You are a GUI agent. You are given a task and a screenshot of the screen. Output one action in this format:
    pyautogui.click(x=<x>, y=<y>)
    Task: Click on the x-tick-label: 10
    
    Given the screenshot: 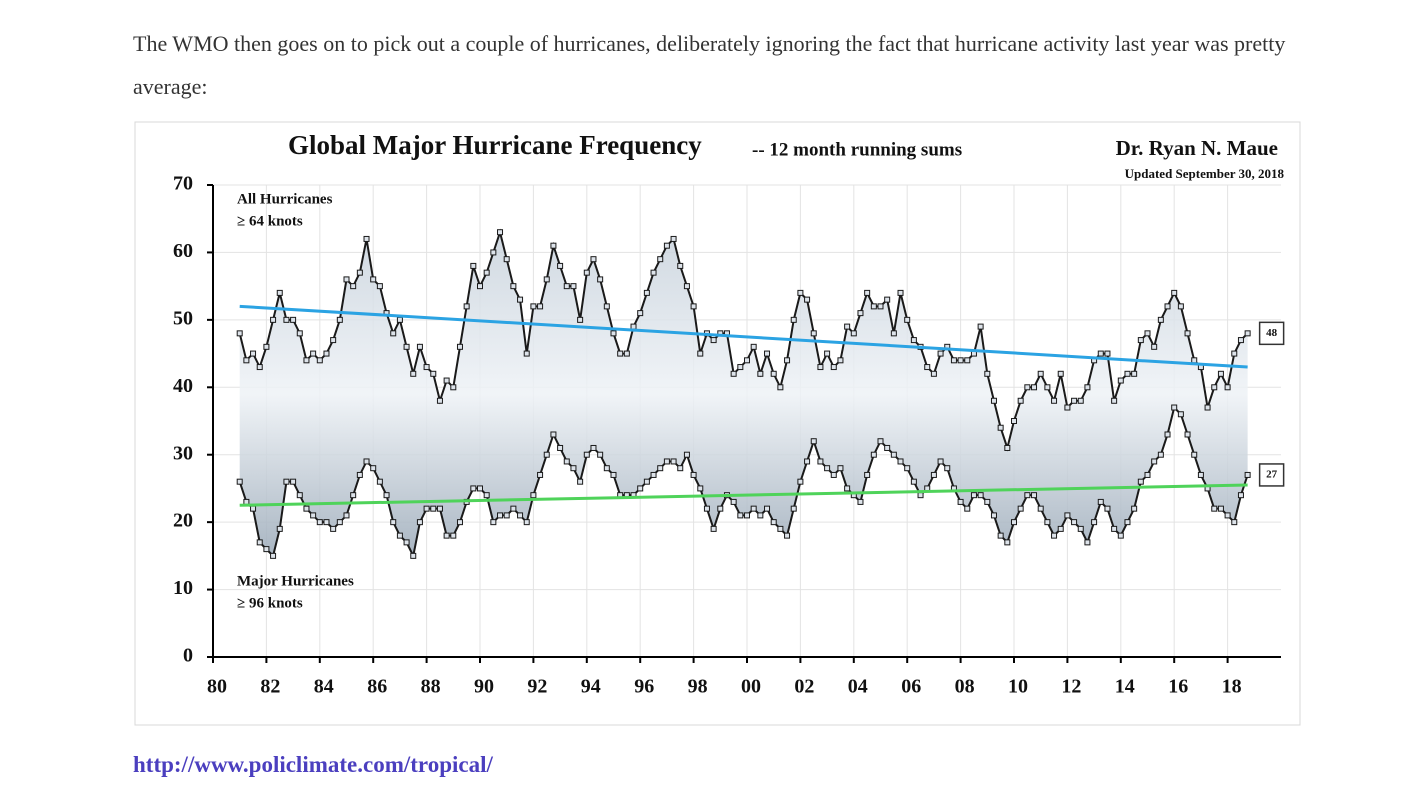 What is the action you would take?
    pyautogui.click(x=1018, y=687)
    